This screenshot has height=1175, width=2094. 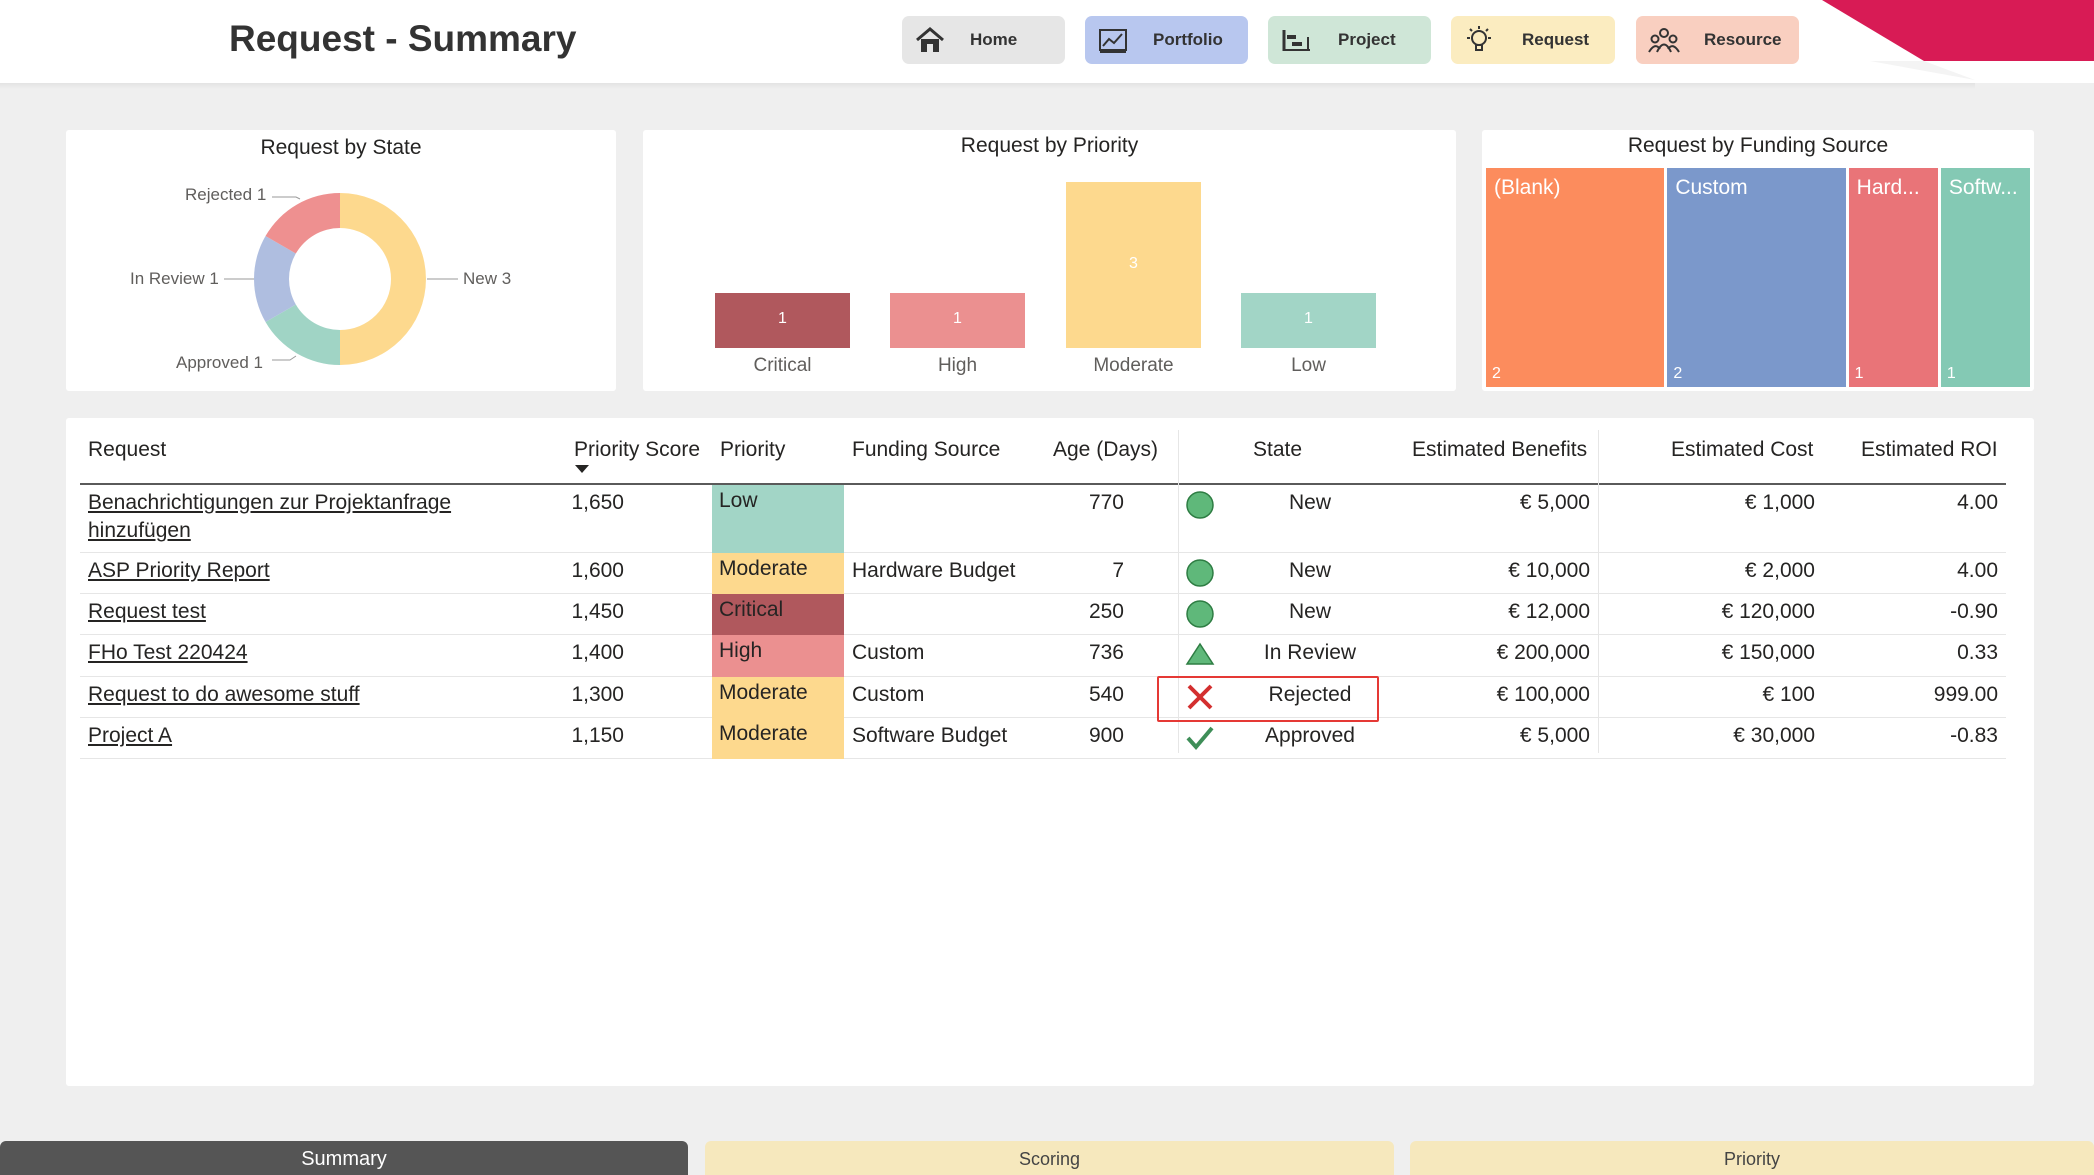 I want to click on funding-chart-title: Request by Funding Source, so click(x=1758, y=145).